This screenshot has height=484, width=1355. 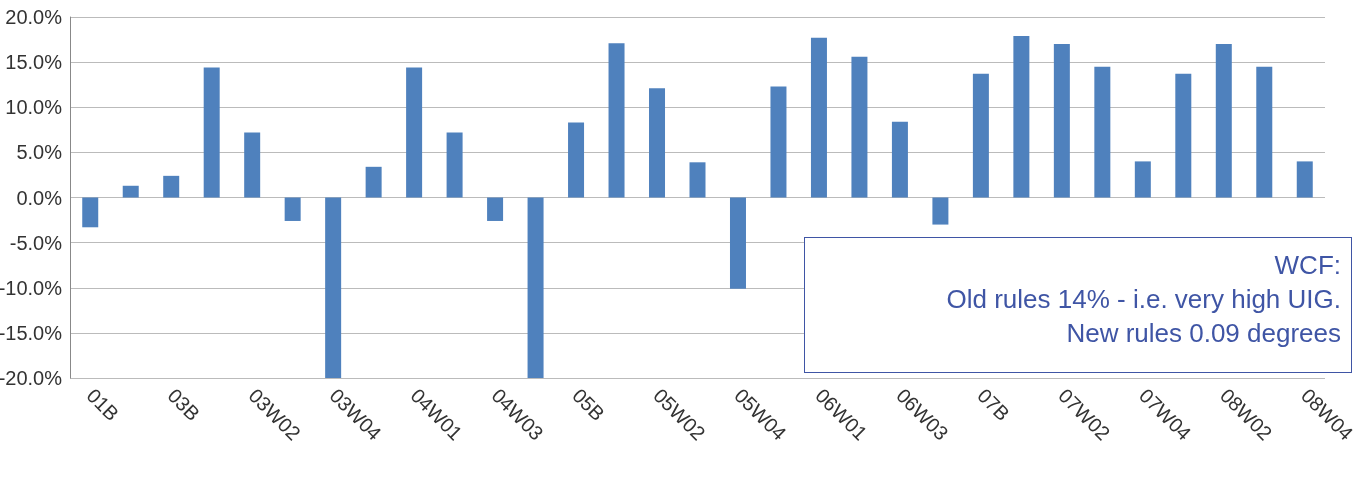 What do you see at coordinates (184, 404) in the screenshot?
I see `x-tick-label: 03B` at bounding box center [184, 404].